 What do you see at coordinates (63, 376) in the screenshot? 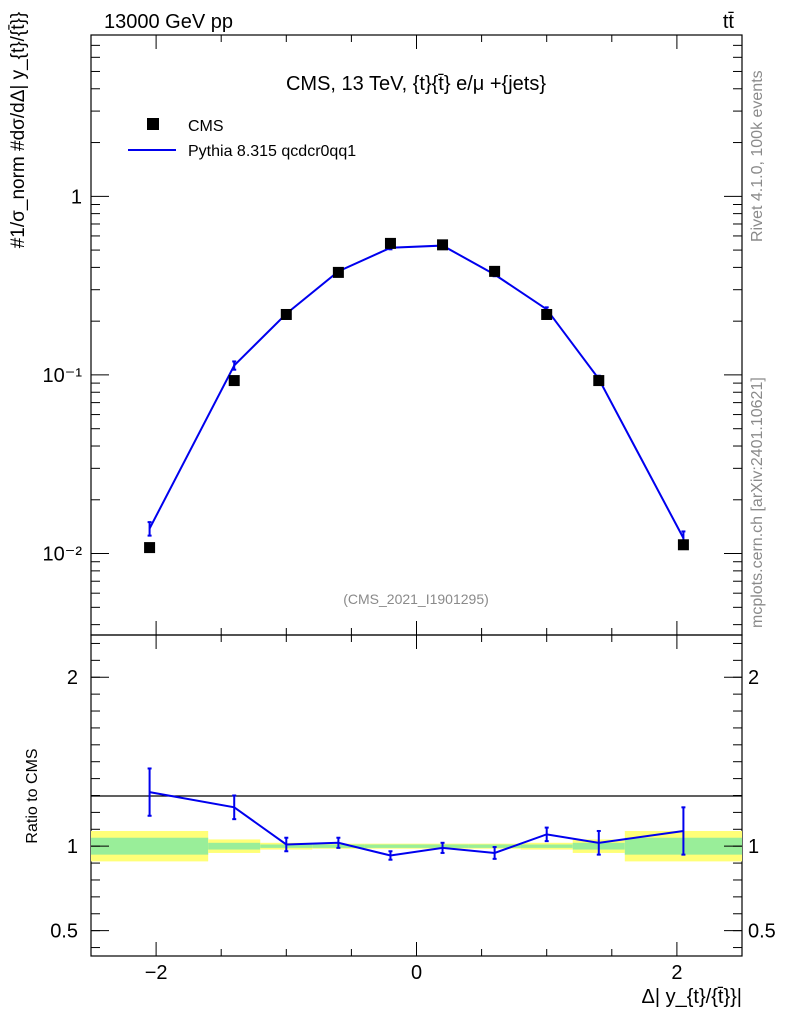
I see `y-tick-label: 10⁻¹` at bounding box center [63, 376].